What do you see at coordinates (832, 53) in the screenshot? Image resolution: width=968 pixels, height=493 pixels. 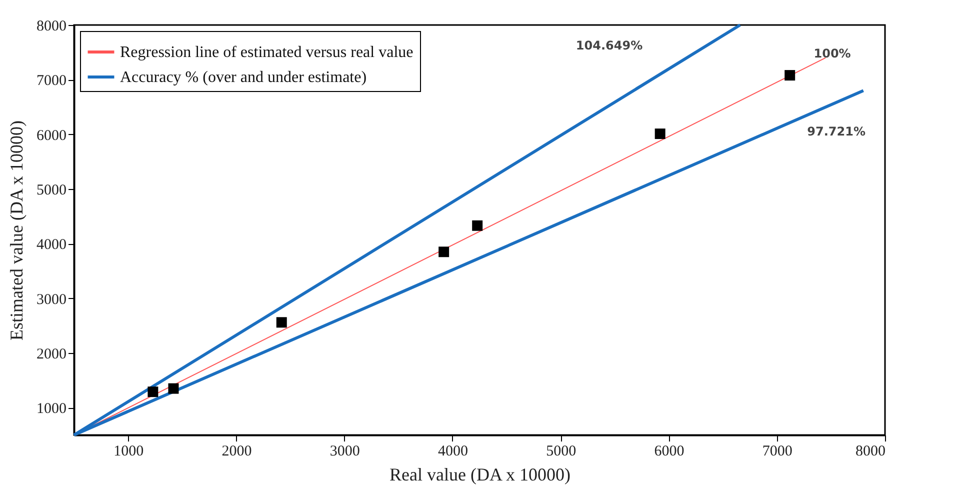 I see `annotation: 100%` at bounding box center [832, 53].